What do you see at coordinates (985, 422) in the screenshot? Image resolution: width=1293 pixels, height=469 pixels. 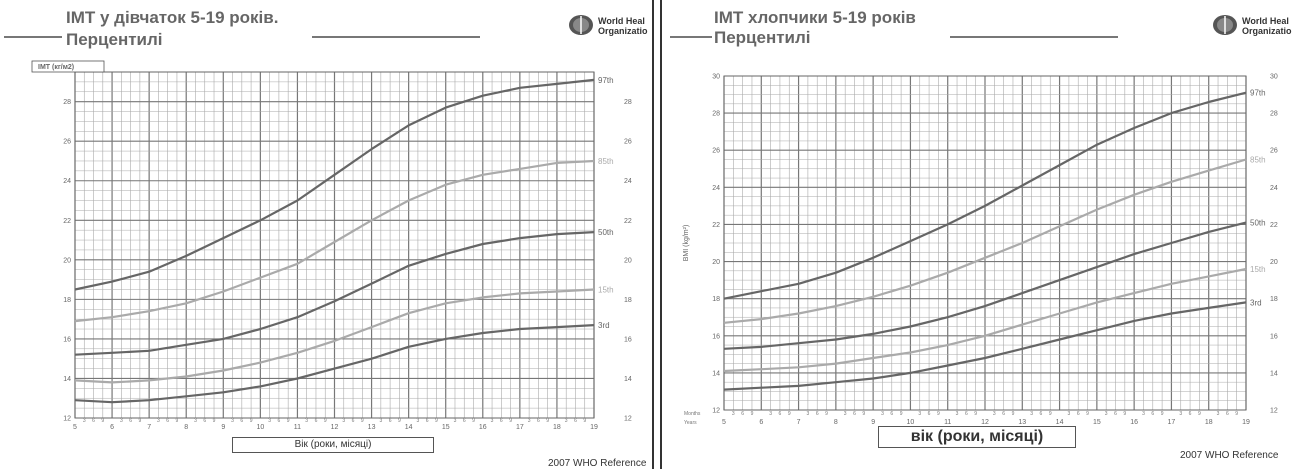 I see `x-tick-label: 12` at bounding box center [985, 422].